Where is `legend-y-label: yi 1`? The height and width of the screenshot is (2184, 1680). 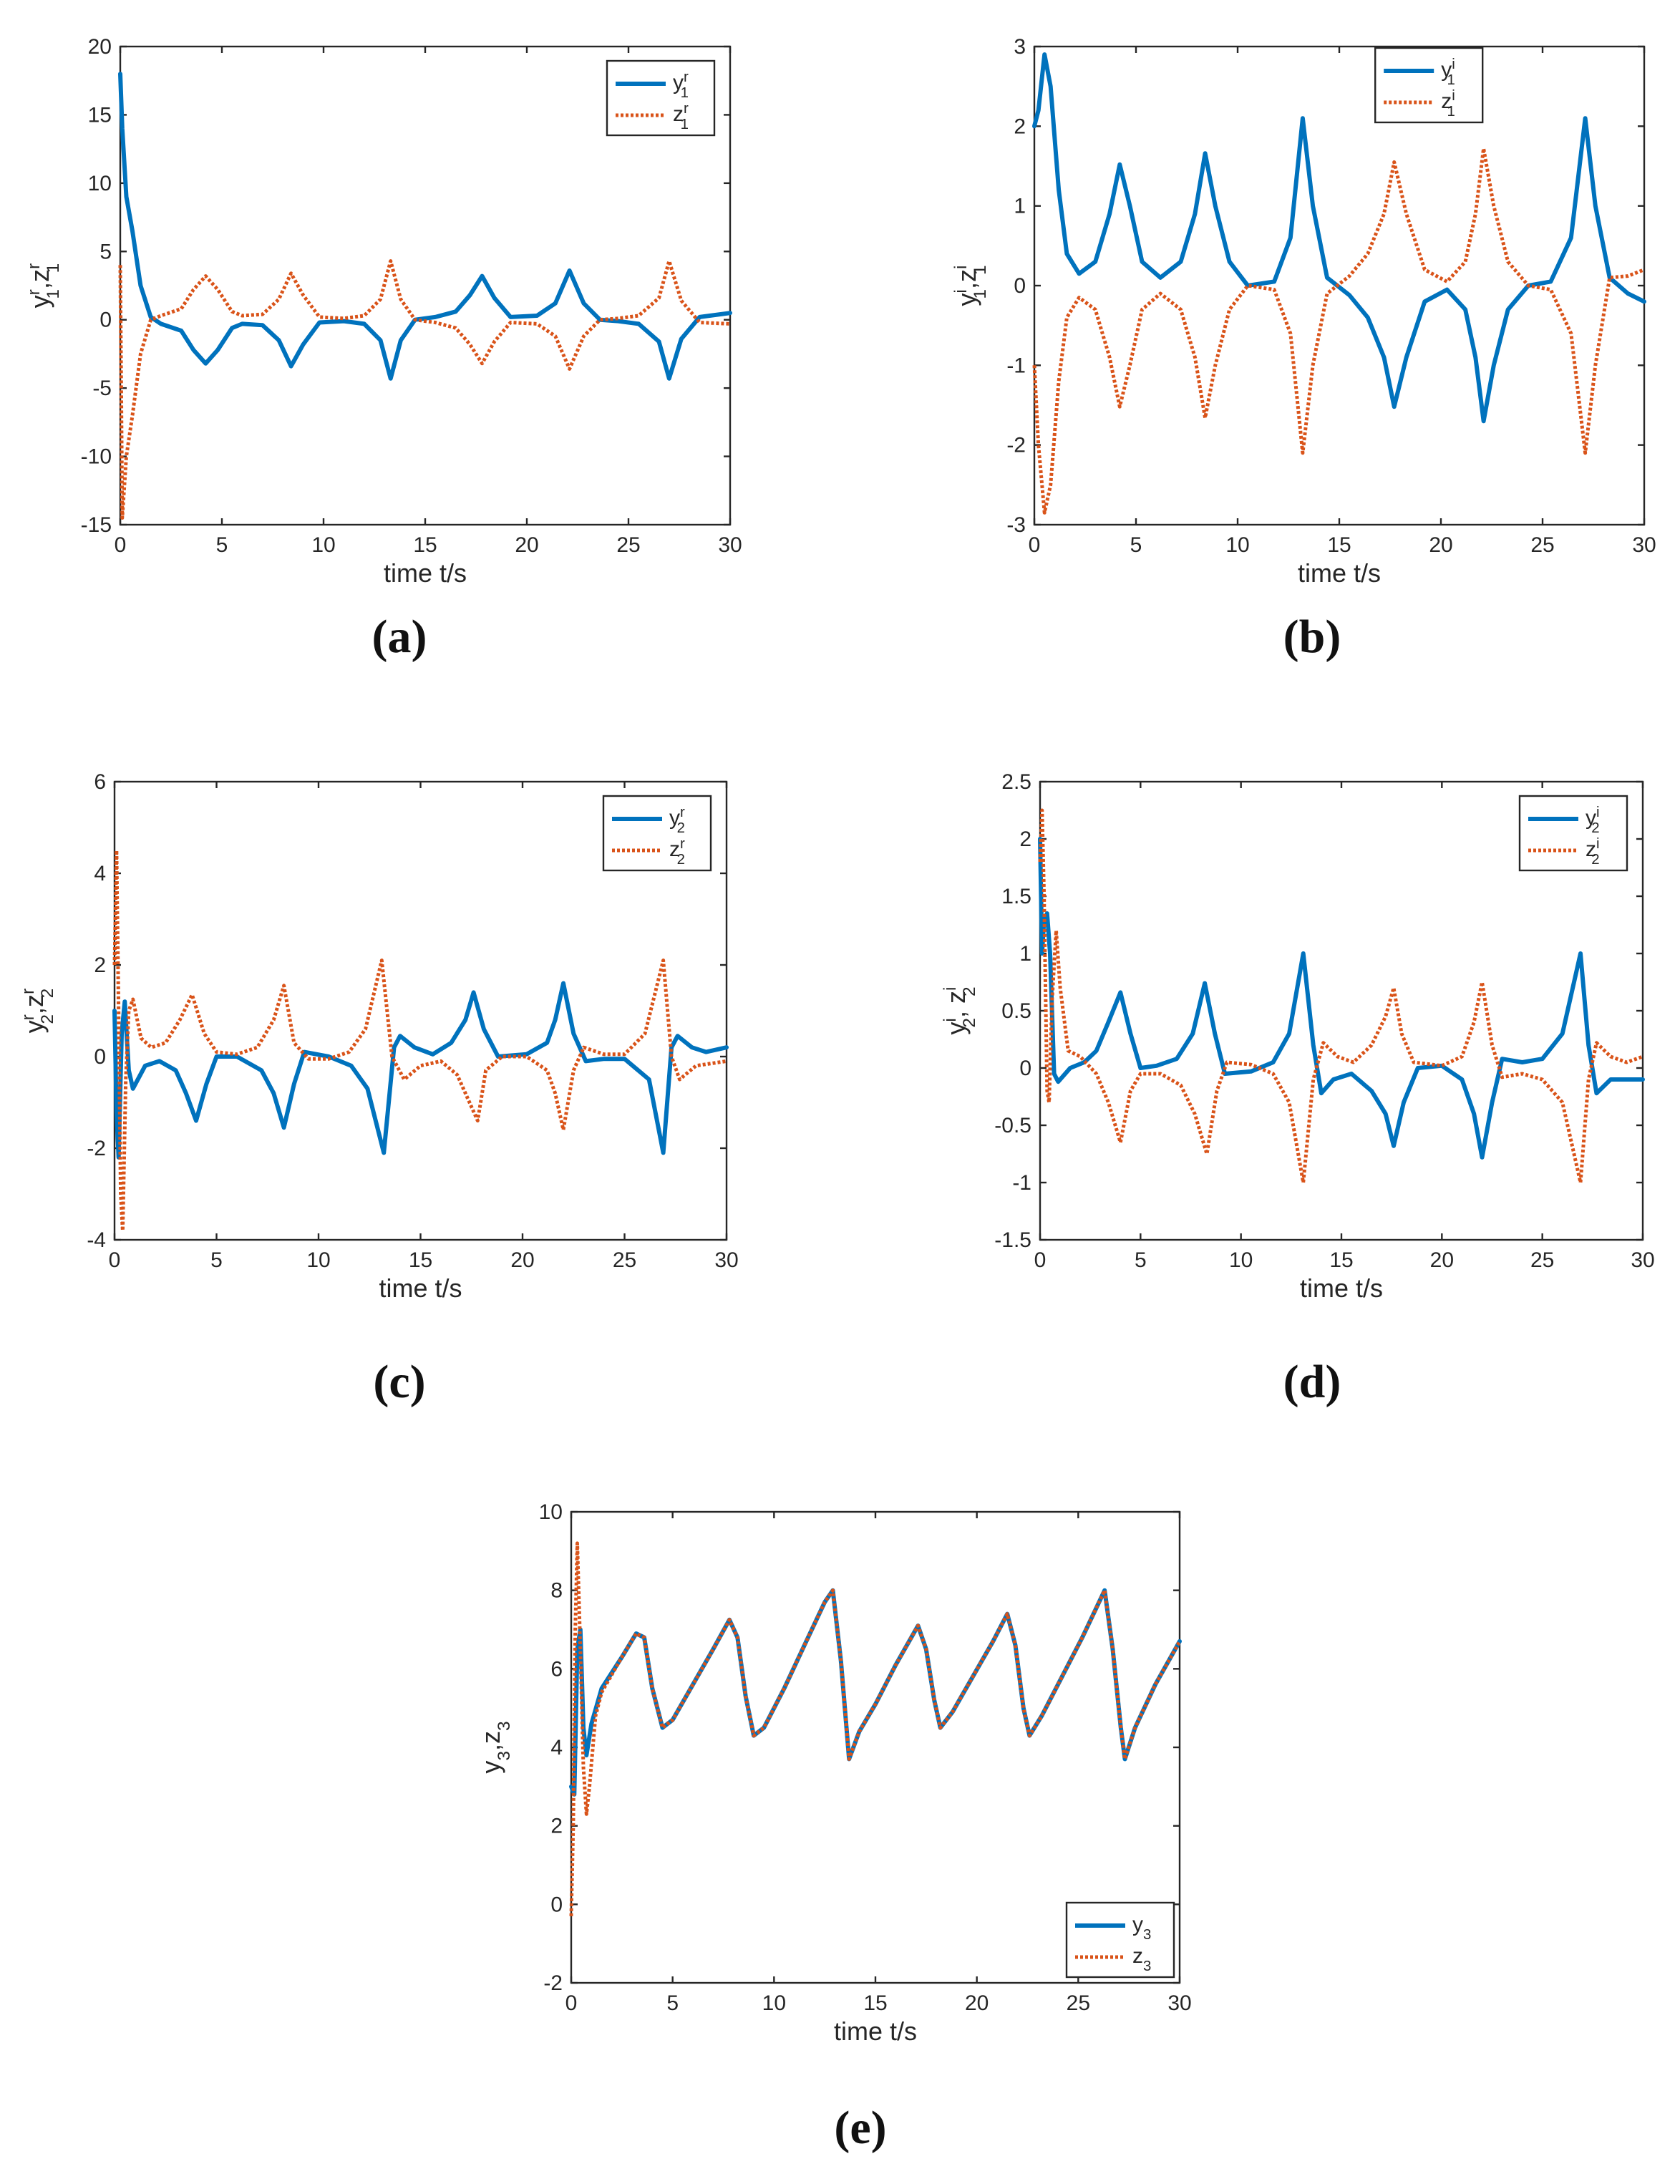 legend-y-label: yi 1 is located at coordinates (1448, 72).